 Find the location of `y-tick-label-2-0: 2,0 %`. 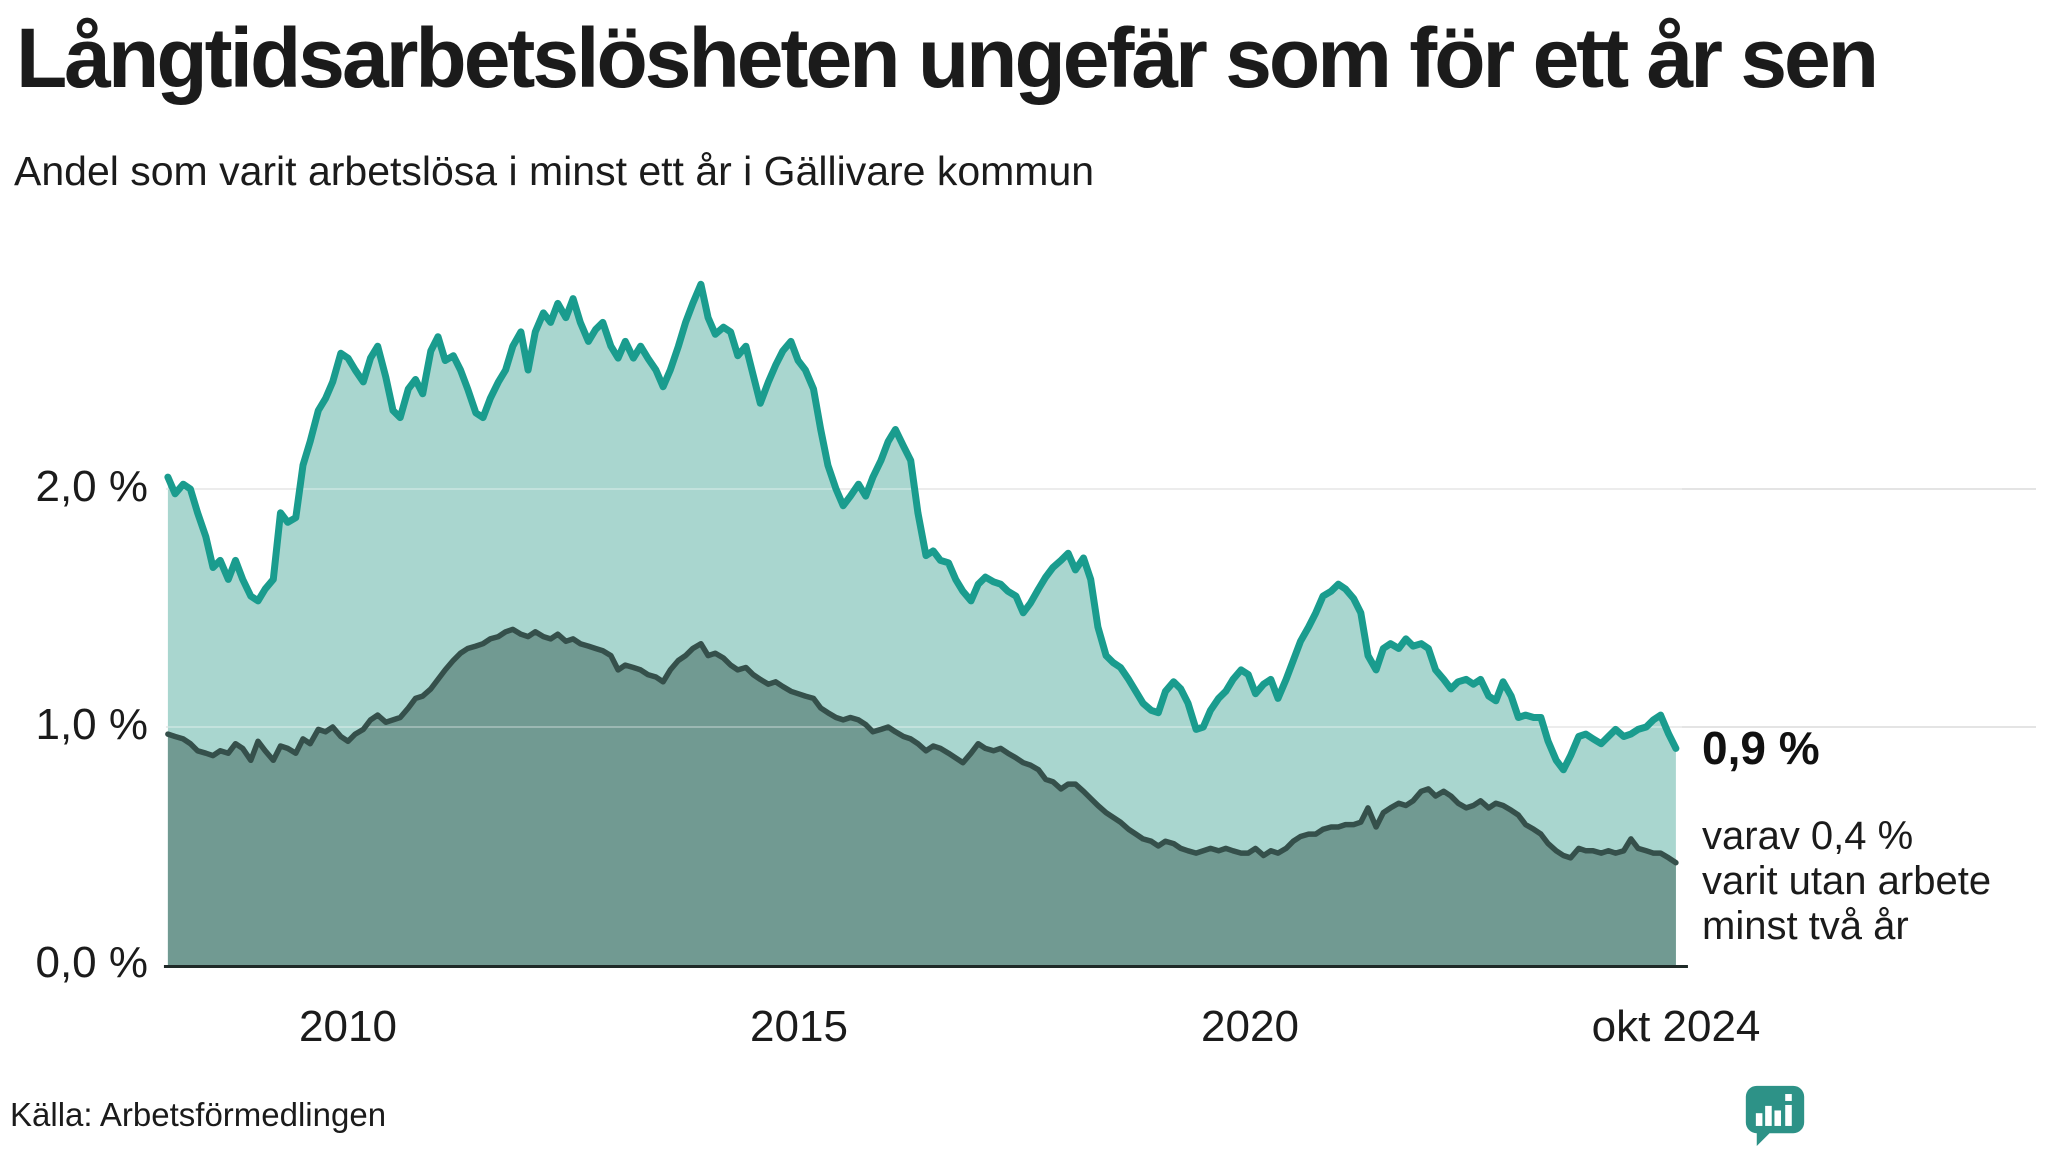

y-tick-label-2-0: 2,0 % is located at coordinates (91, 486).